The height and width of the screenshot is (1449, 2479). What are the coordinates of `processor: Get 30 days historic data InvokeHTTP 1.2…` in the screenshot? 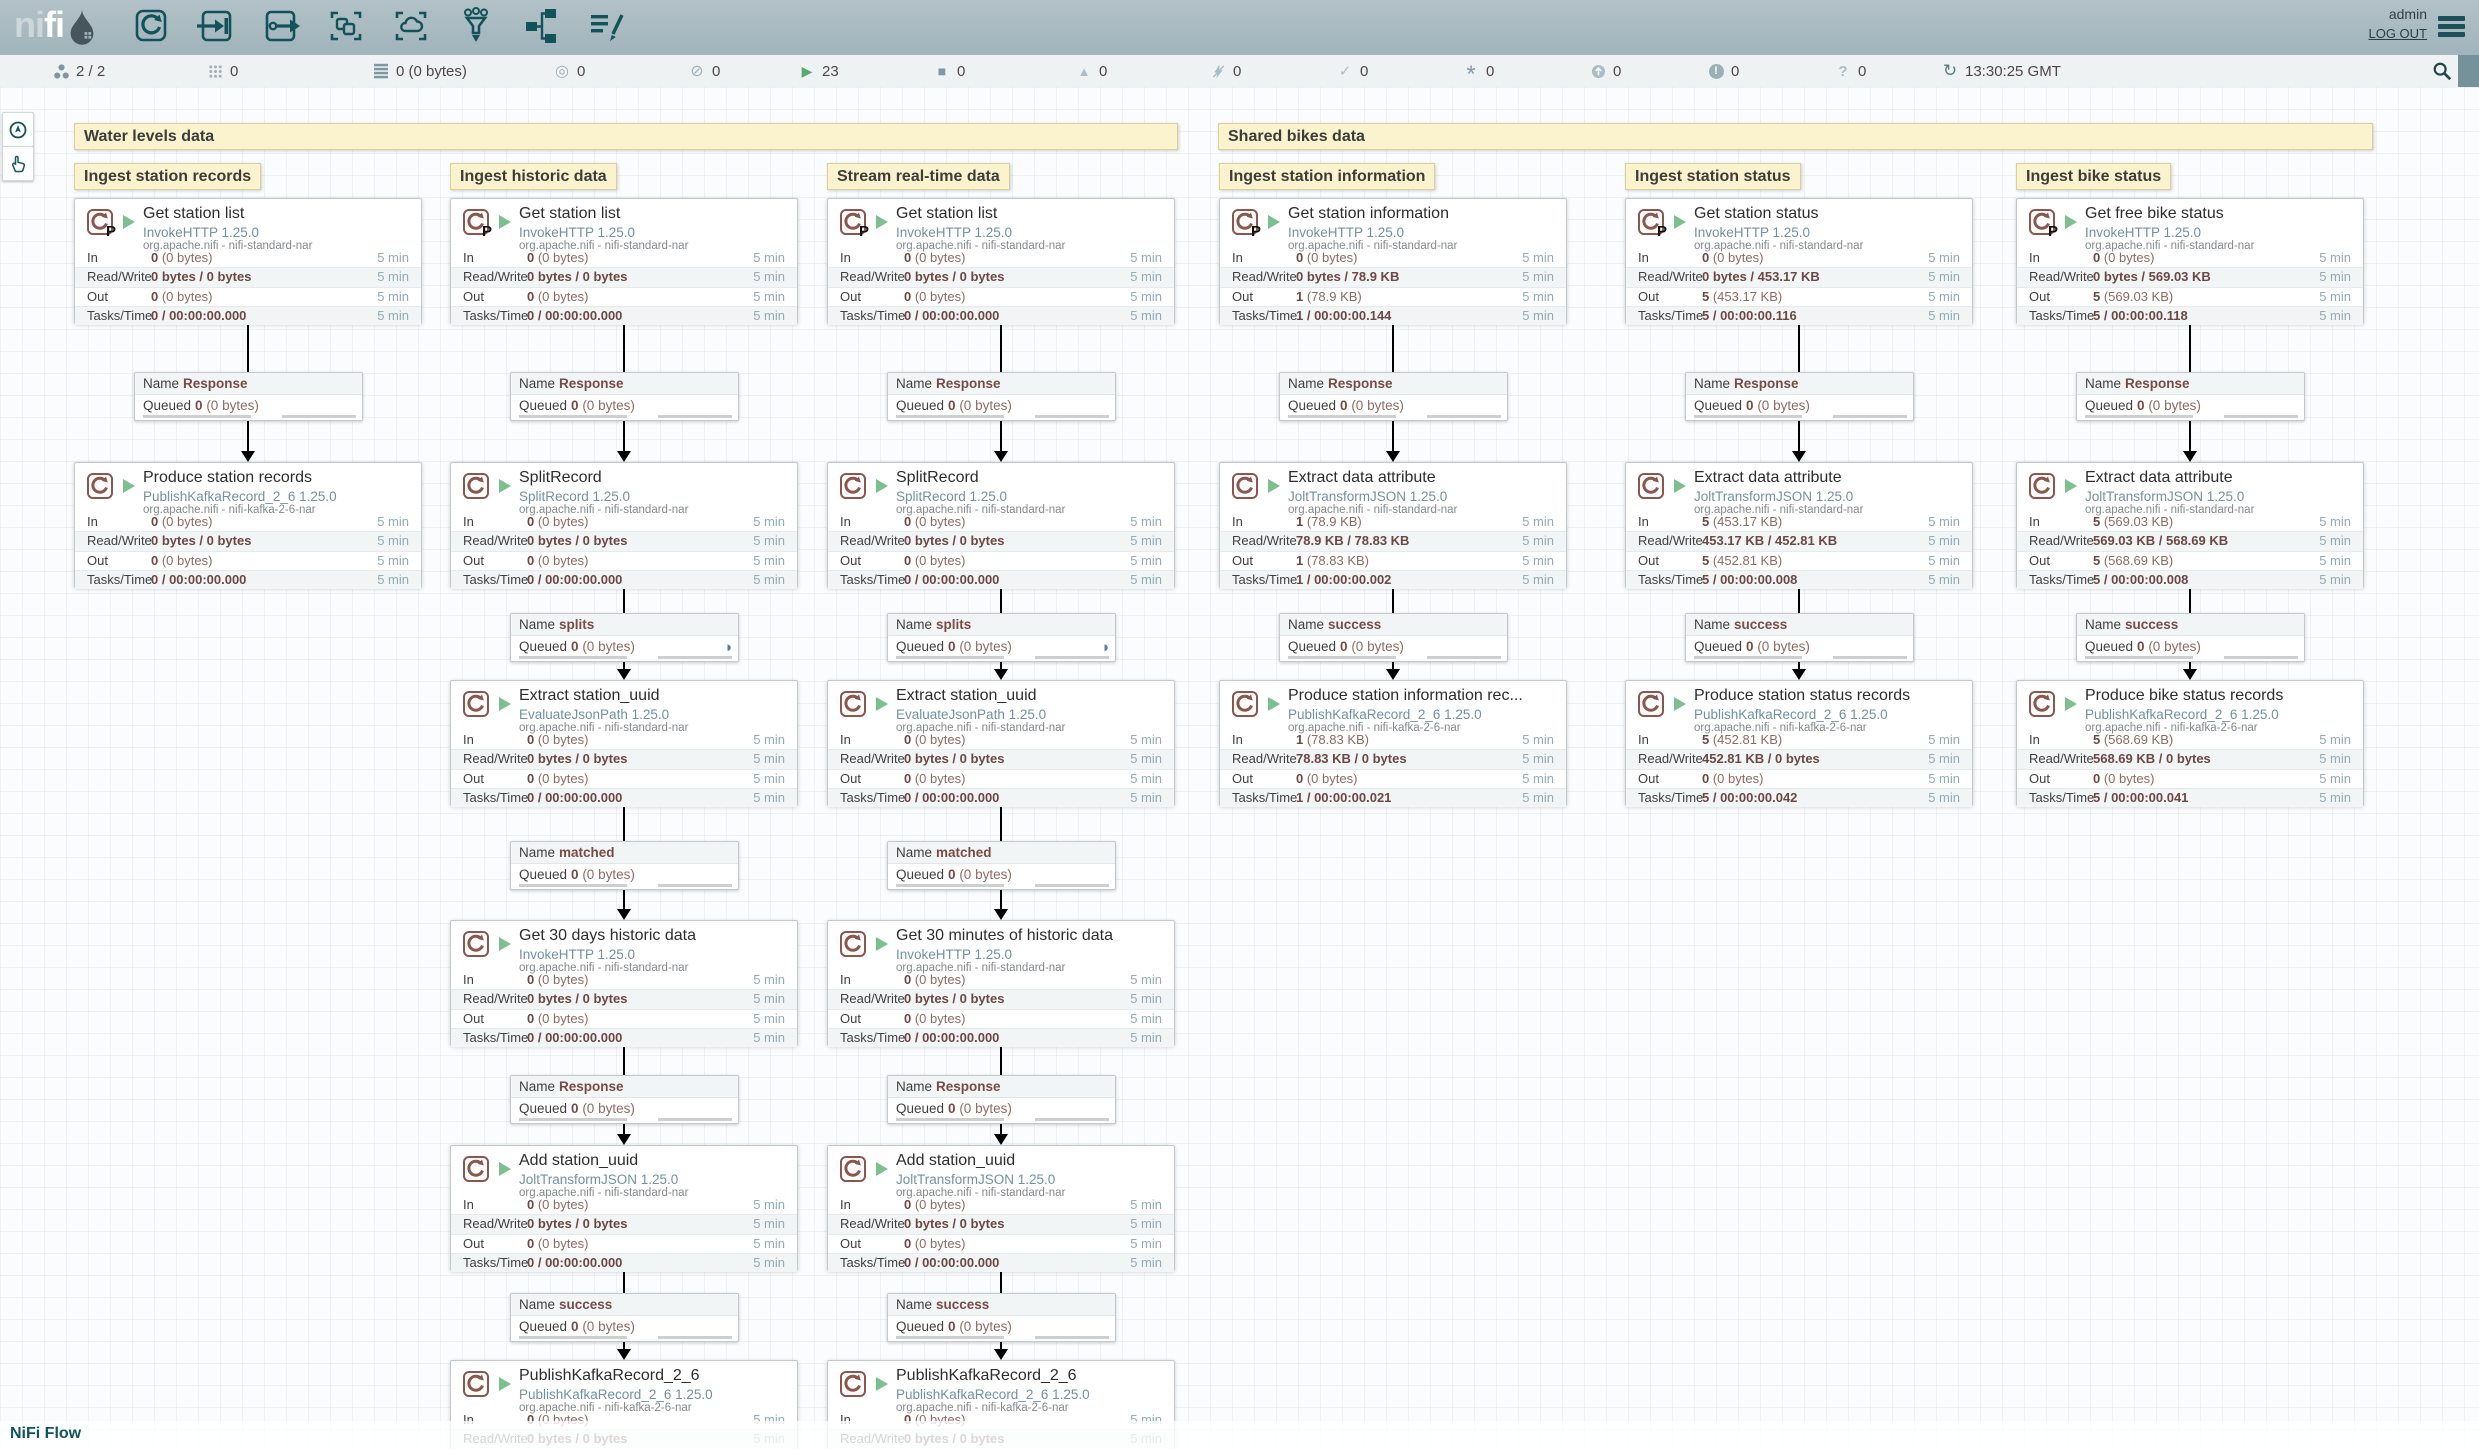 It's located at (624, 983).